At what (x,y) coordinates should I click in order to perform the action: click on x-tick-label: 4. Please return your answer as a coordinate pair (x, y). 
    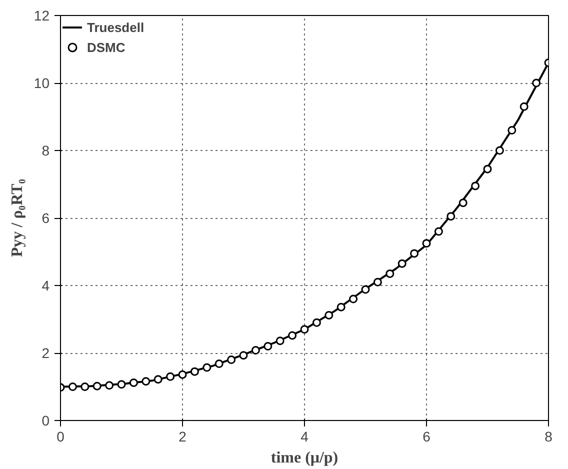
    Looking at the image, I should click on (304, 436).